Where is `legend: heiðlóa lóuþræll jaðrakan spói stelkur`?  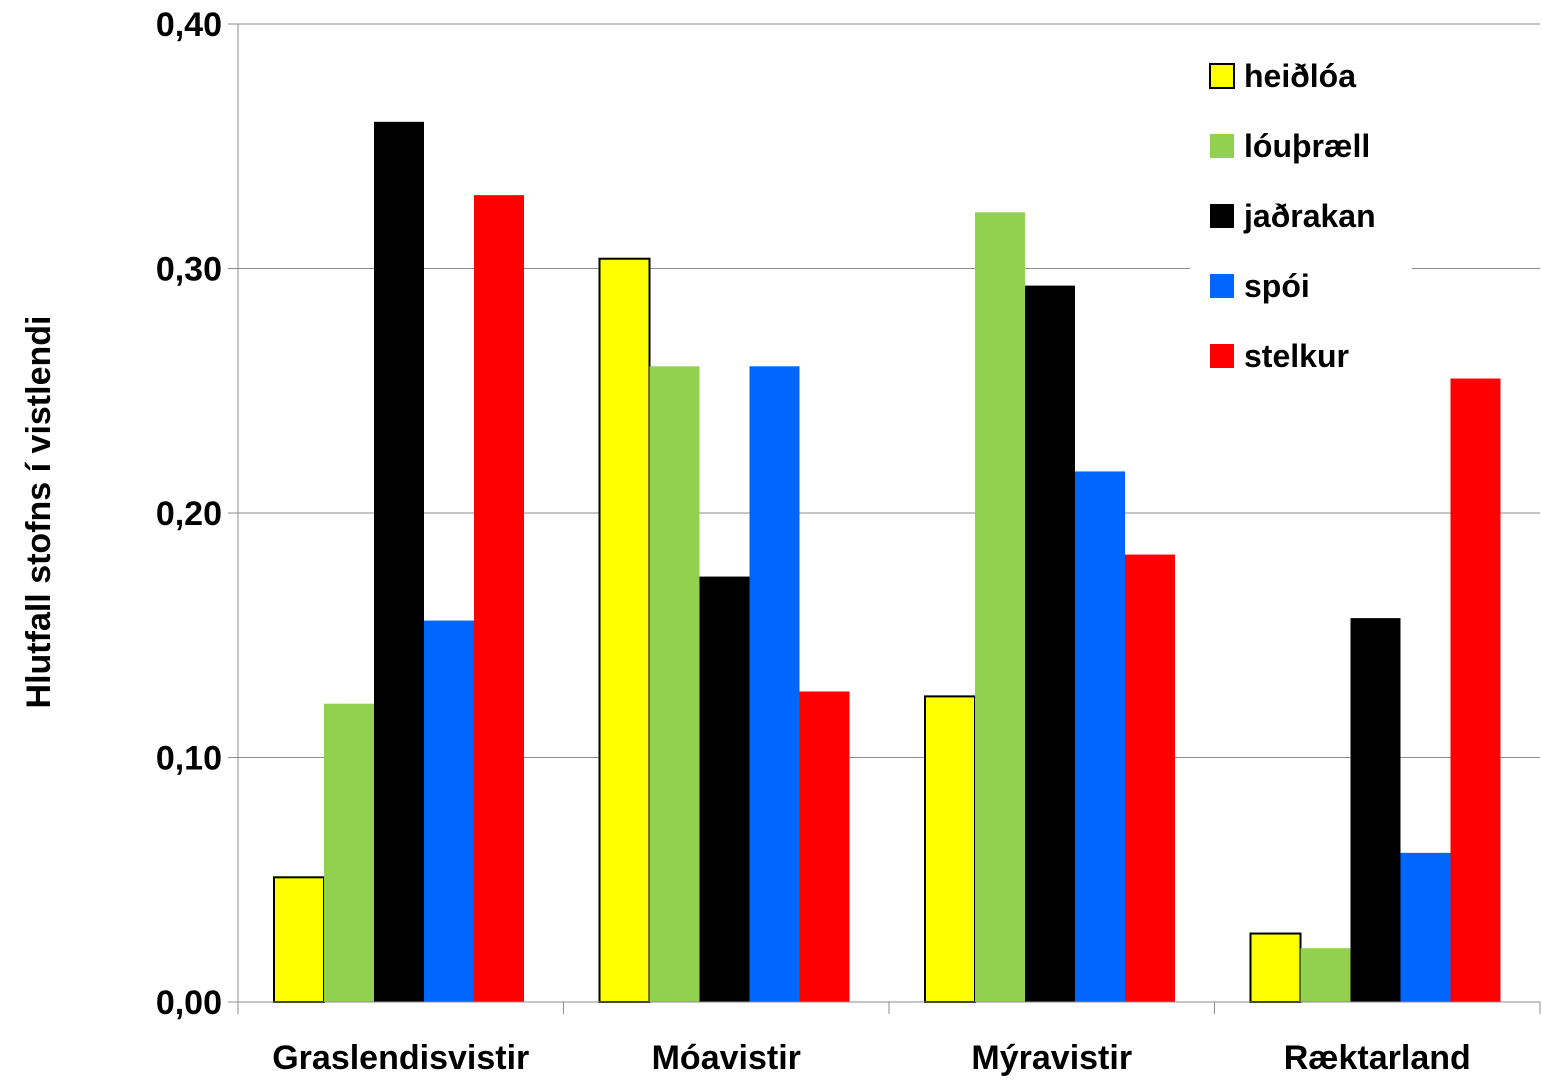
legend: heiðlóa lóuþræll jaðrakan spói stelkur is located at coordinates (1301, 210).